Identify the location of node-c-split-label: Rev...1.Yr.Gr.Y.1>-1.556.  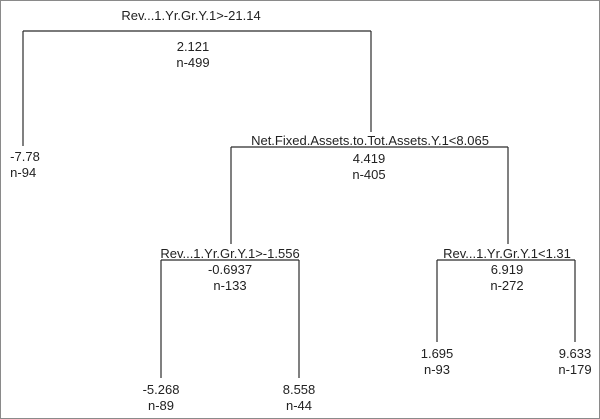
(230, 253).